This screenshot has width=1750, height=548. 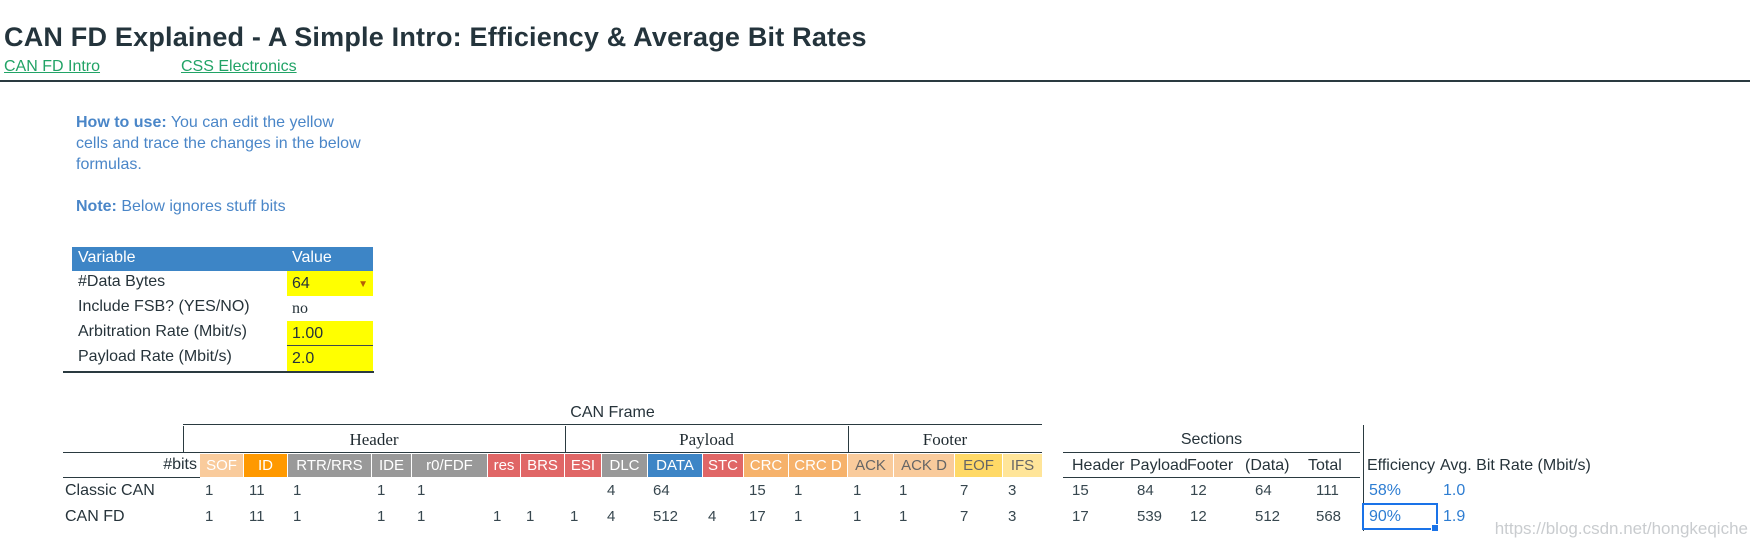 I want to click on variable-column-header: Variable, so click(x=107, y=257).